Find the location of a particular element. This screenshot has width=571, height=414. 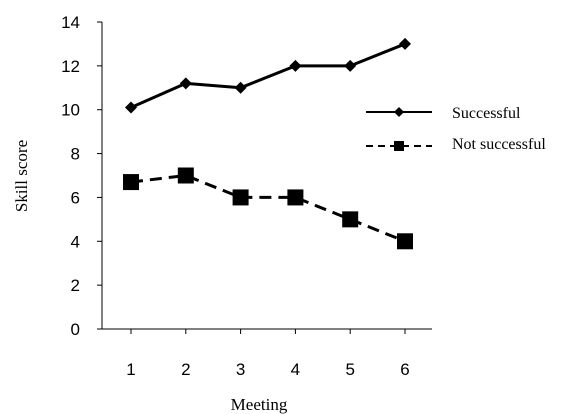

x-tick-label: 3 is located at coordinates (240, 369).